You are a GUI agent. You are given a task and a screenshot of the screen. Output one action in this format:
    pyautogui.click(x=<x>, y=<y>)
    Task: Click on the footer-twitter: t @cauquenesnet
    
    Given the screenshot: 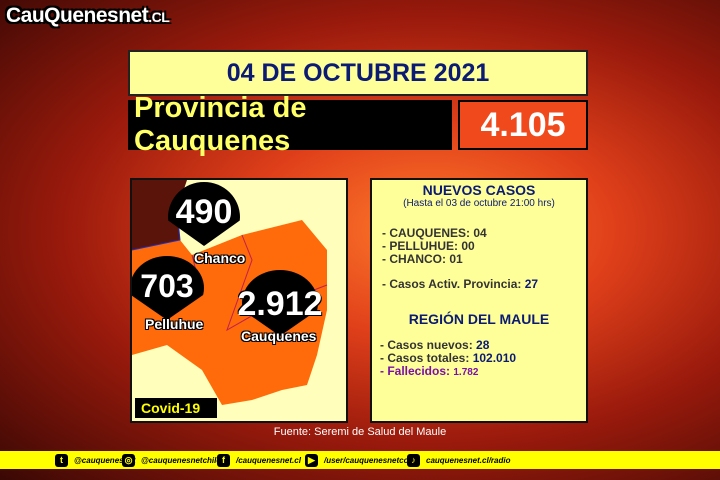 What is the action you would take?
    pyautogui.click(x=95, y=460)
    